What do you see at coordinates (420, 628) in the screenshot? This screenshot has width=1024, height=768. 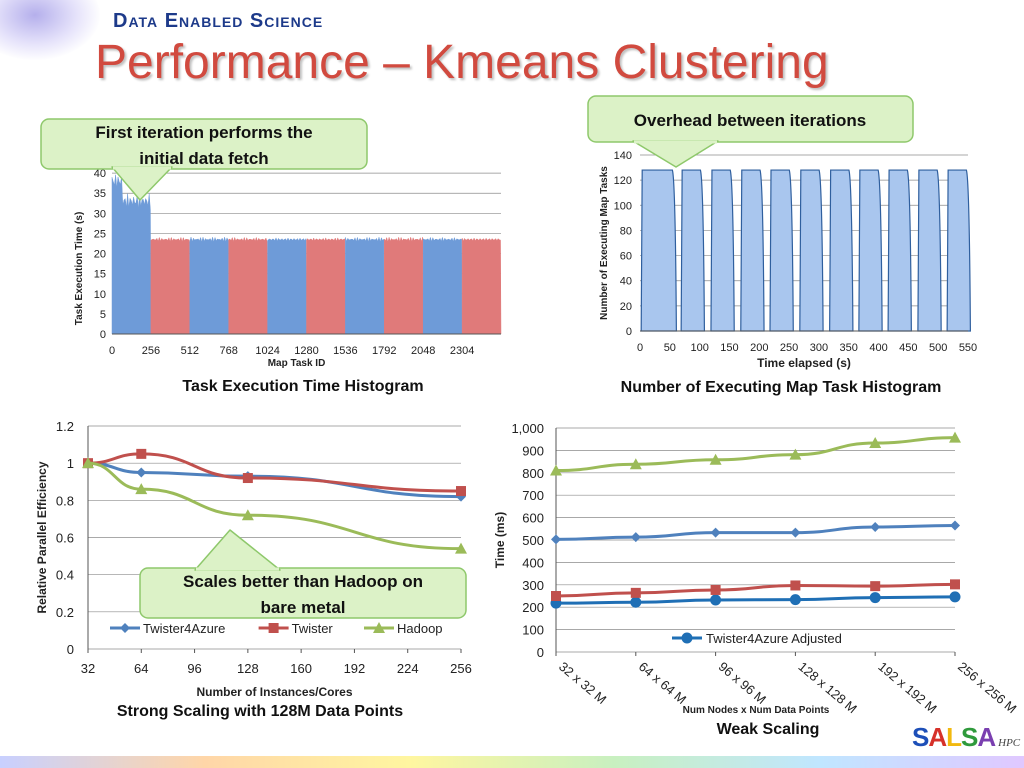 I see `legend-label: Hadoop` at bounding box center [420, 628].